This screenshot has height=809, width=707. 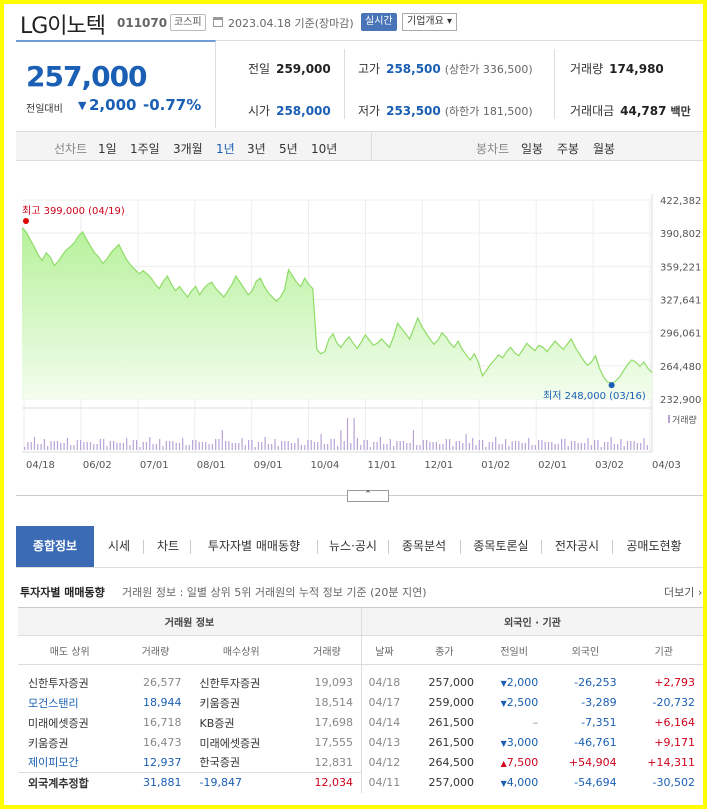 What do you see at coordinates (577, 546) in the screenshot?
I see `tab-disclosure: 전자공시` at bounding box center [577, 546].